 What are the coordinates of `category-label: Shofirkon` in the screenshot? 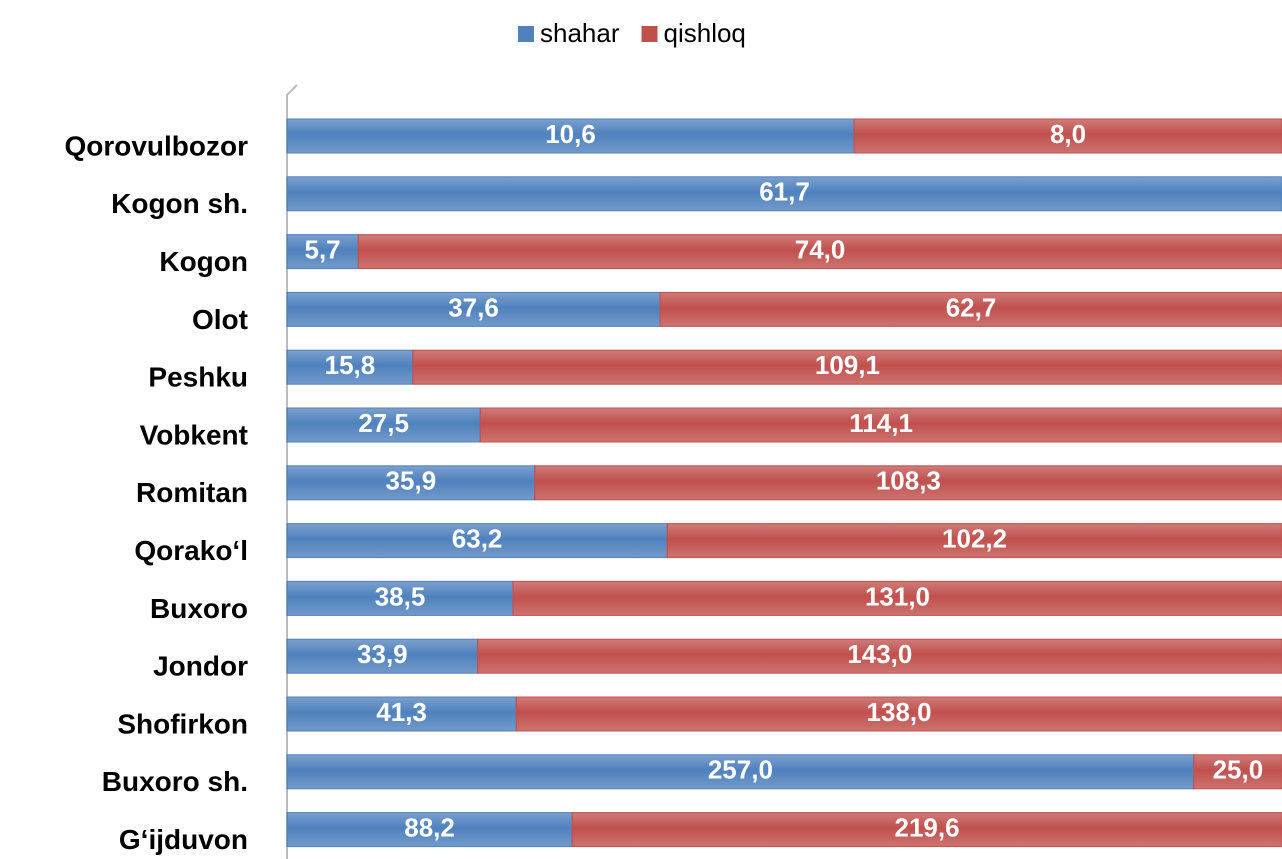 It's located at (182, 723).